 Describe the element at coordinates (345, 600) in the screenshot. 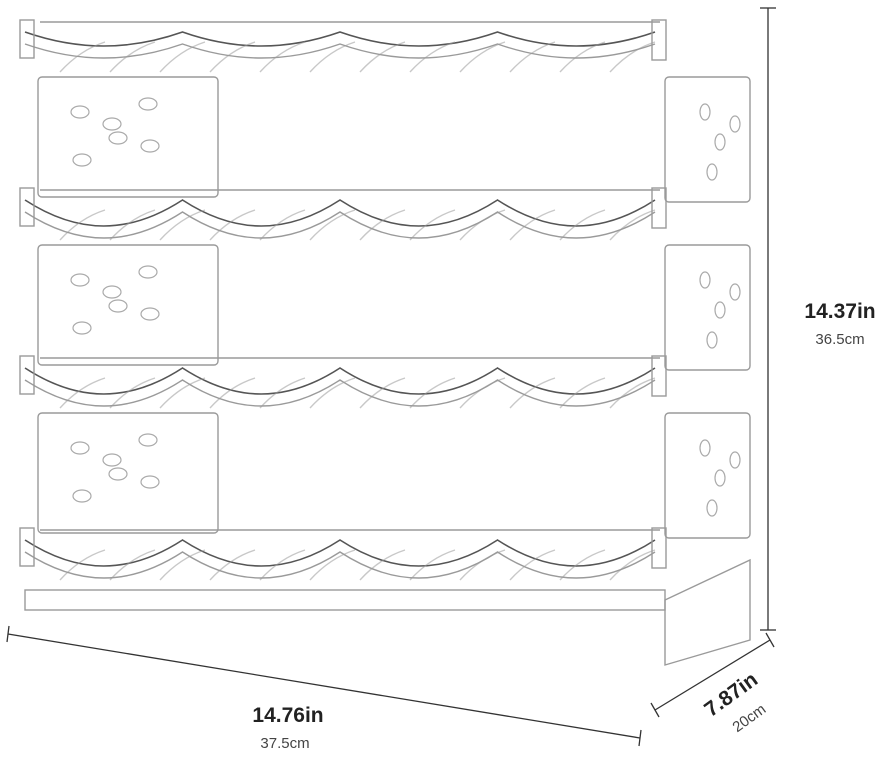

I see `base` at that location.